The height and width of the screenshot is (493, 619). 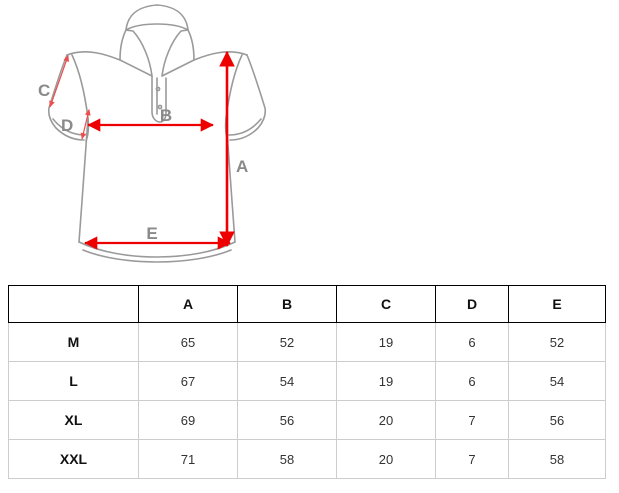 I want to click on cell-a: 69, so click(x=188, y=420).